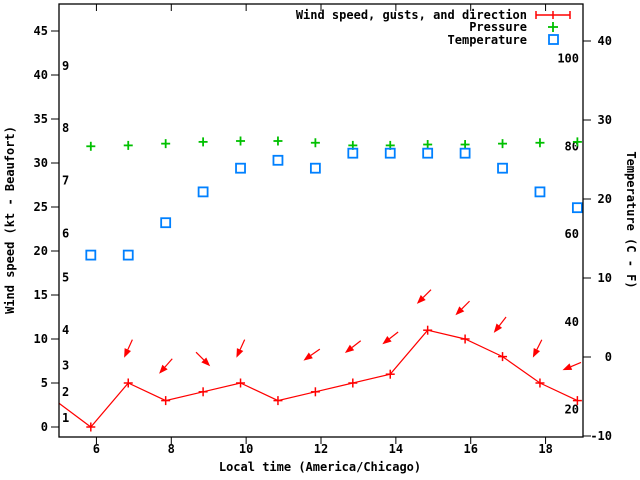  What do you see at coordinates (605, 199) in the screenshot?
I see `y-right-tick-label: 20` at bounding box center [605, 199].